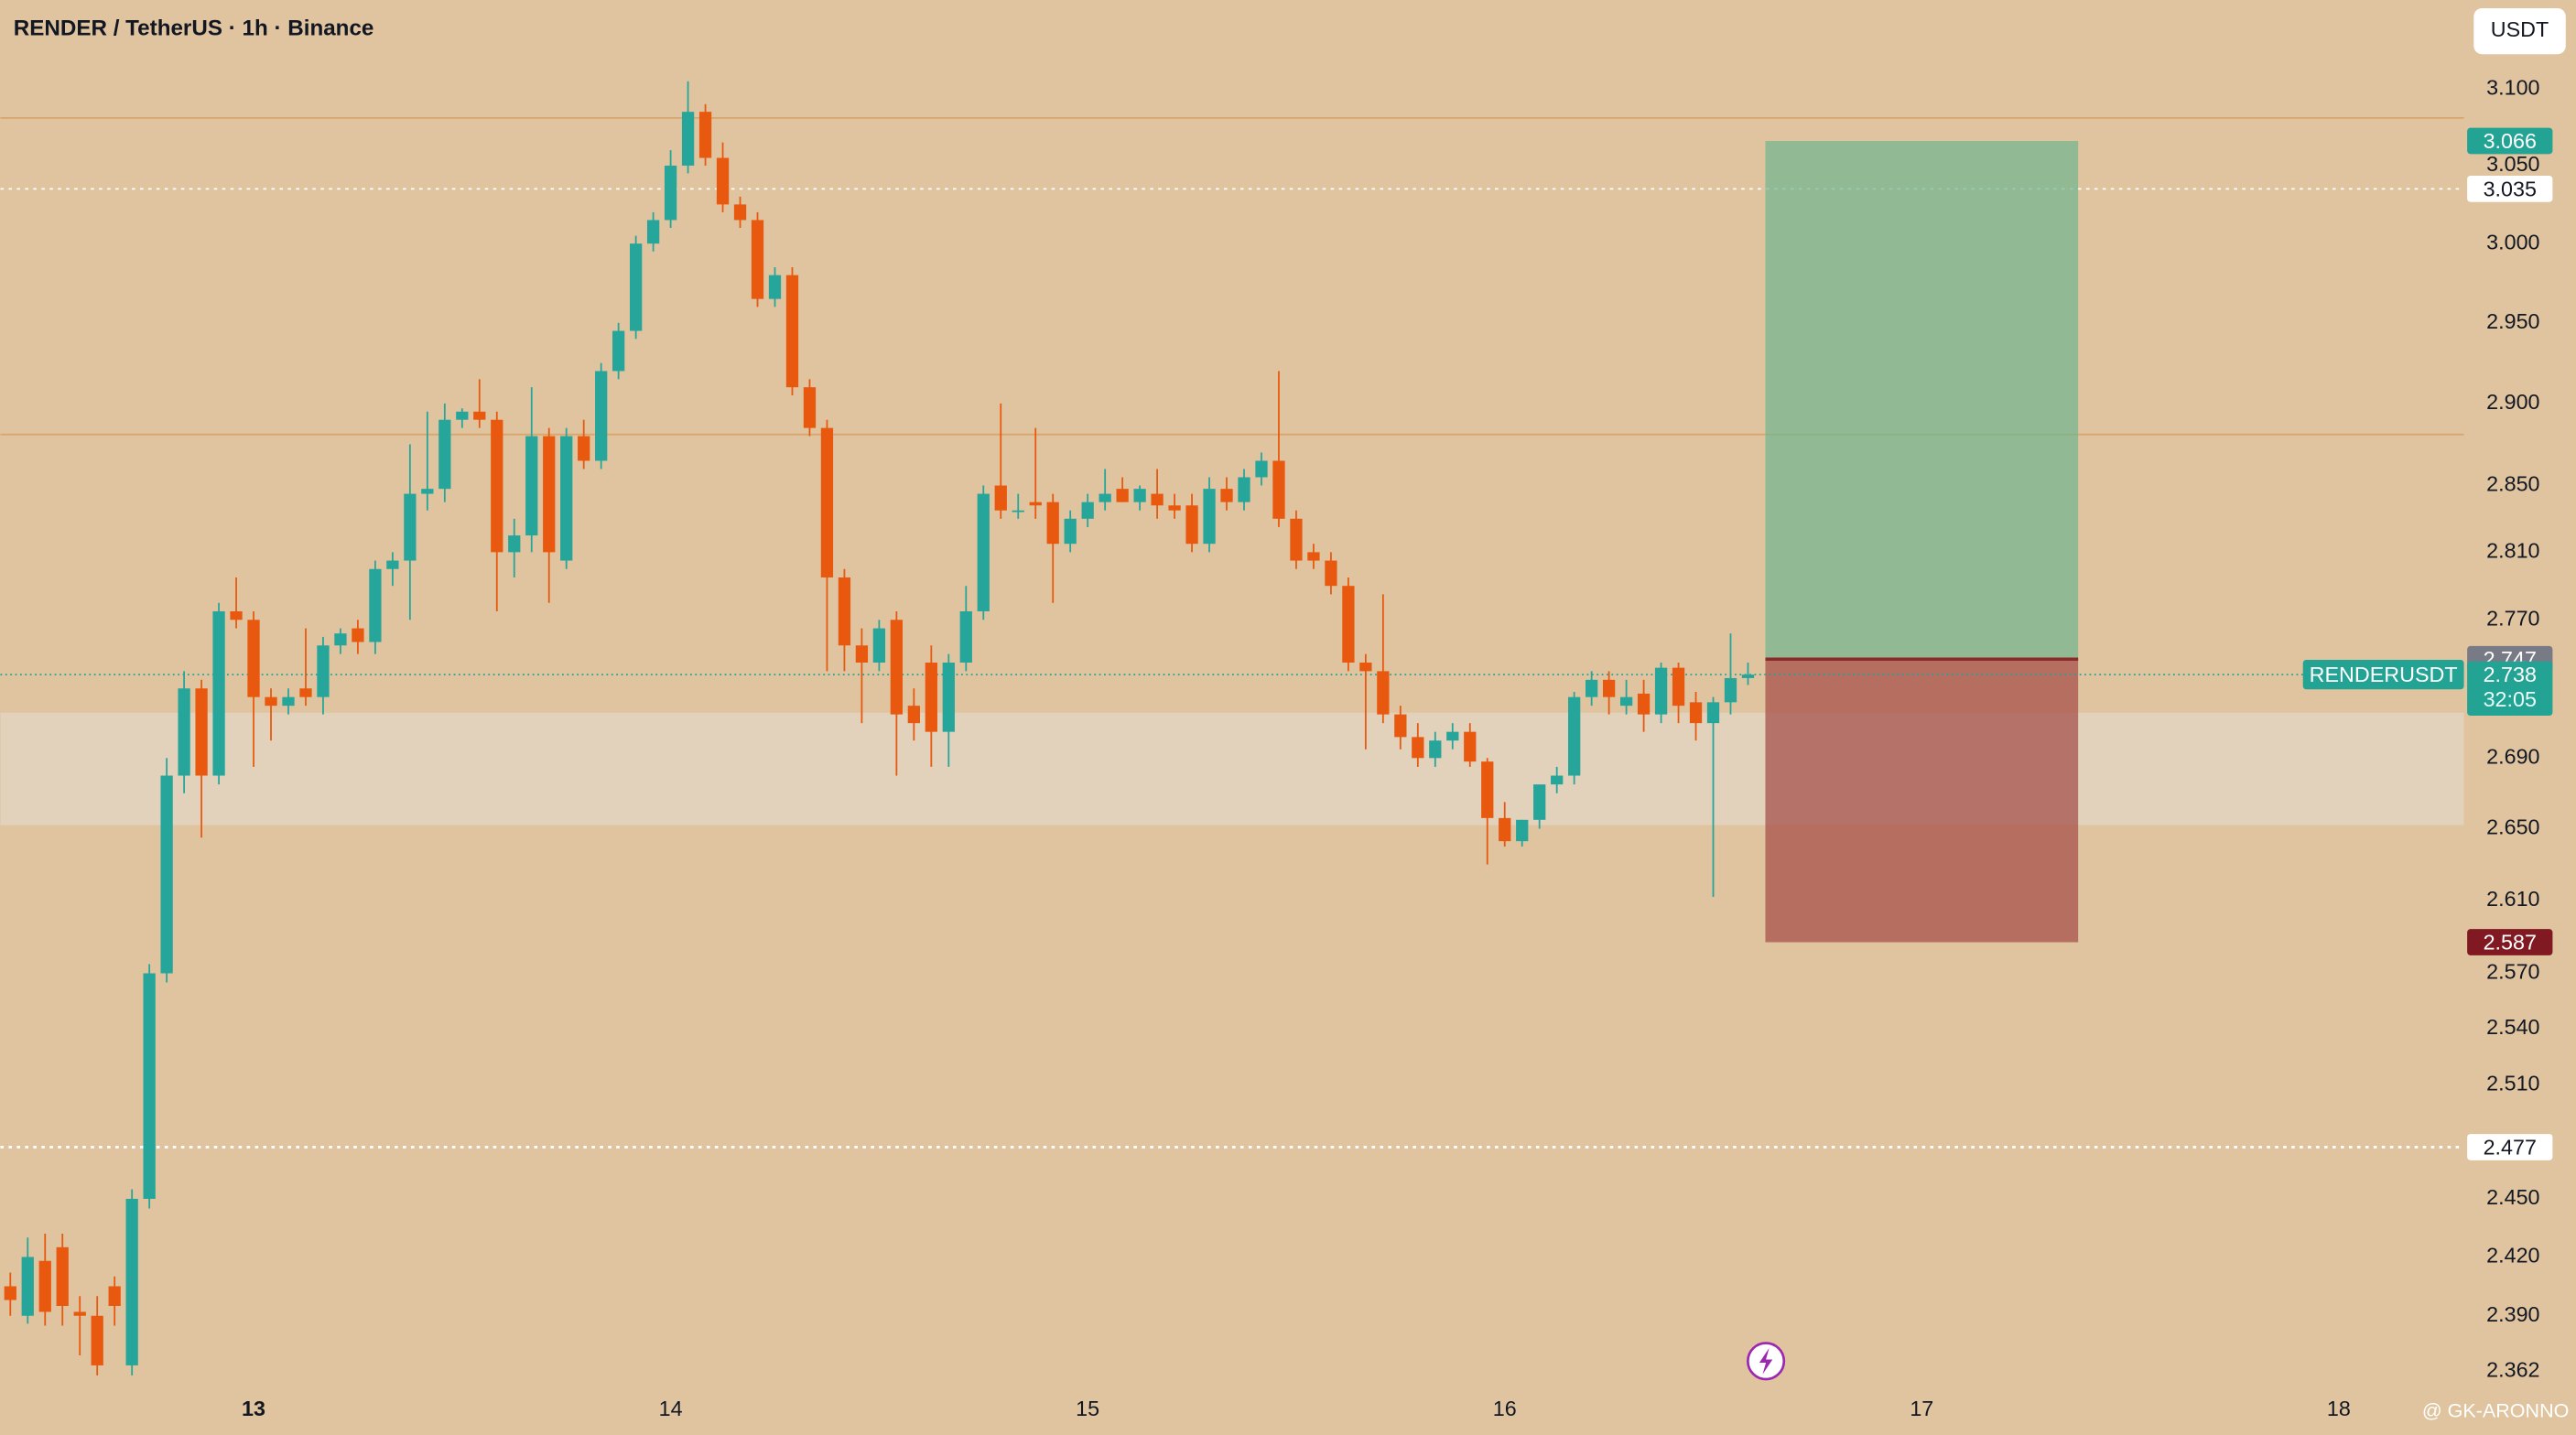 Image resolution: width=2576 pixels, height=1435 pixels. I want to click on y-tick-label: 2.610, so click(2513, 899).